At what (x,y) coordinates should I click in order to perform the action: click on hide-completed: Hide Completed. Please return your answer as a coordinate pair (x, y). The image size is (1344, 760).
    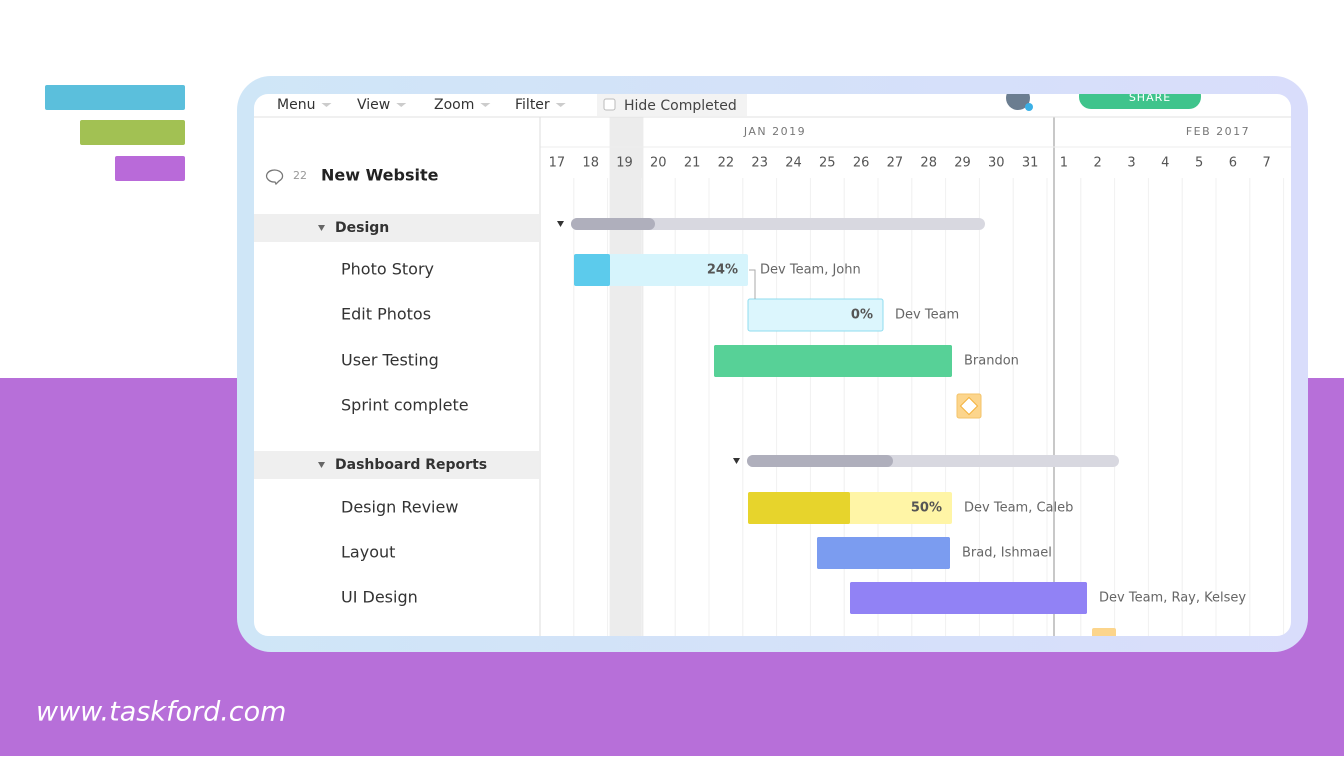
    Looking at the image, I should click on (680, 106).